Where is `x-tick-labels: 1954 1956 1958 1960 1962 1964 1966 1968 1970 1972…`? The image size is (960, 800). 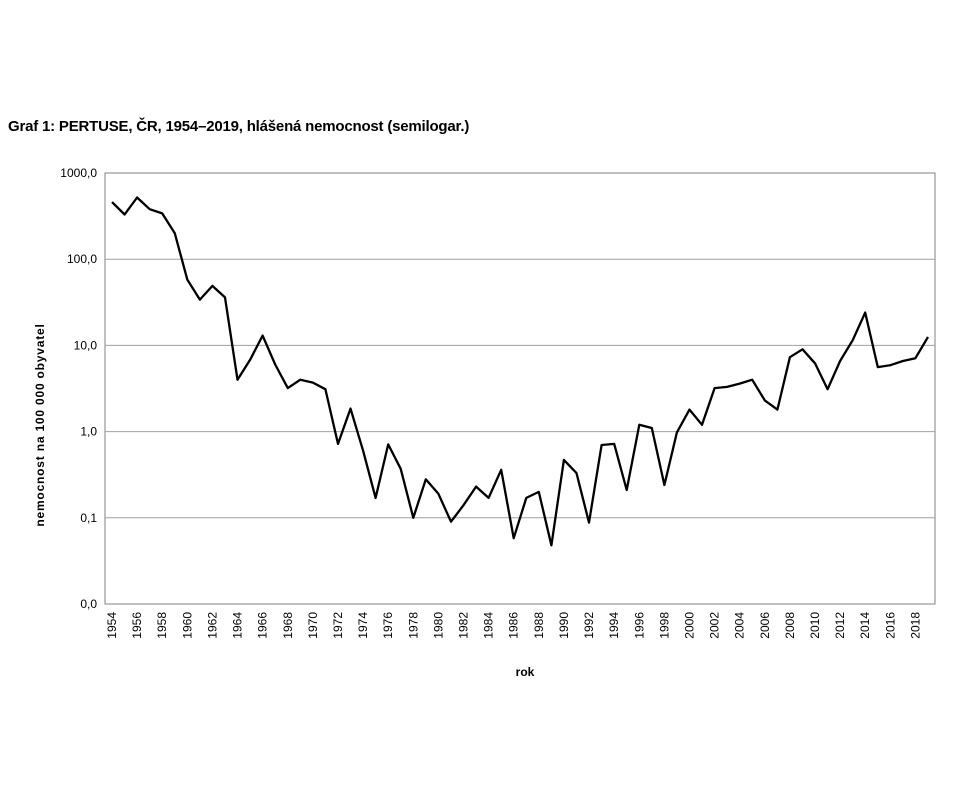 x-tick-labels: 1954 1956 1958 1960 1962 1964 1966 1968 1970 1972… is located at coordinates (513, 625).